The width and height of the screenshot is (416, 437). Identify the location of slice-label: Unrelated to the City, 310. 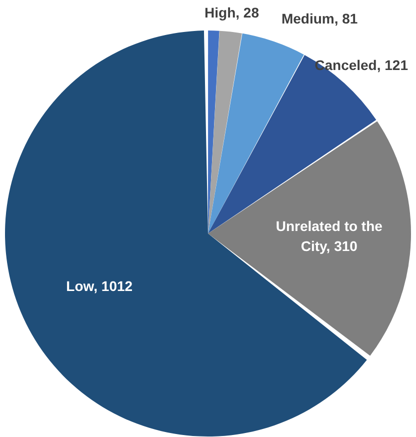
(329, 236).